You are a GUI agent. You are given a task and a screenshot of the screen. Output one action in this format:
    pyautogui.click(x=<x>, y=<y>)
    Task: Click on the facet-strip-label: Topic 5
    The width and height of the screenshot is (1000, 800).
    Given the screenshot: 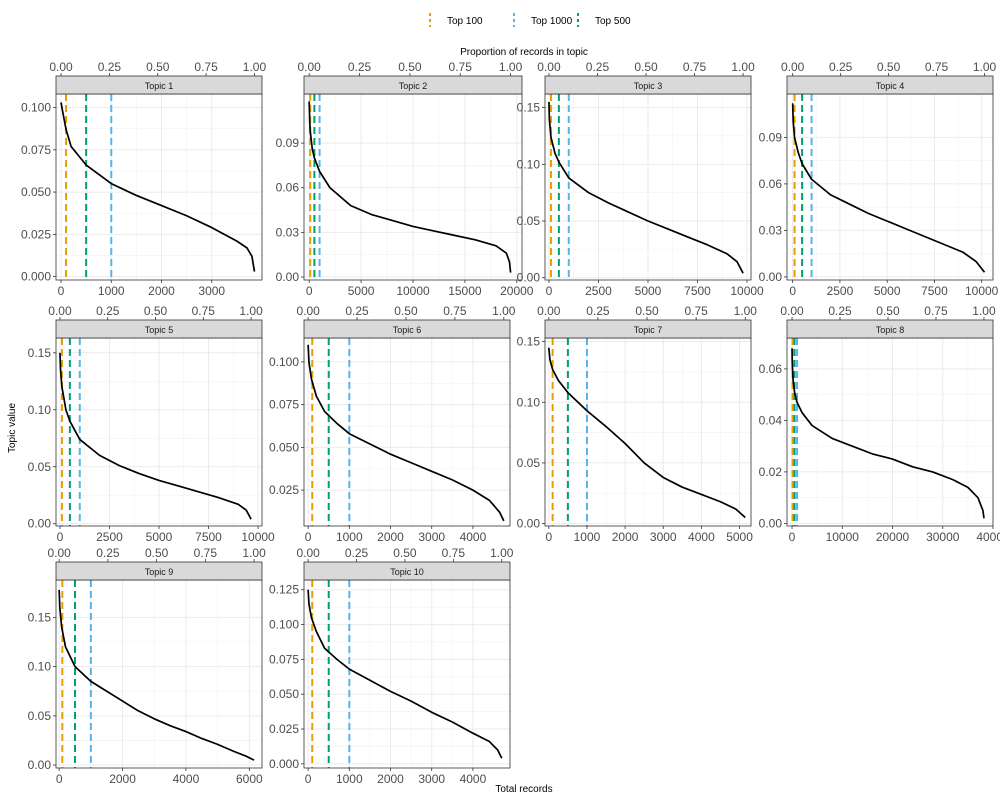 What is the action you would take?
    pyautogui.click(x=159, y=330)
    